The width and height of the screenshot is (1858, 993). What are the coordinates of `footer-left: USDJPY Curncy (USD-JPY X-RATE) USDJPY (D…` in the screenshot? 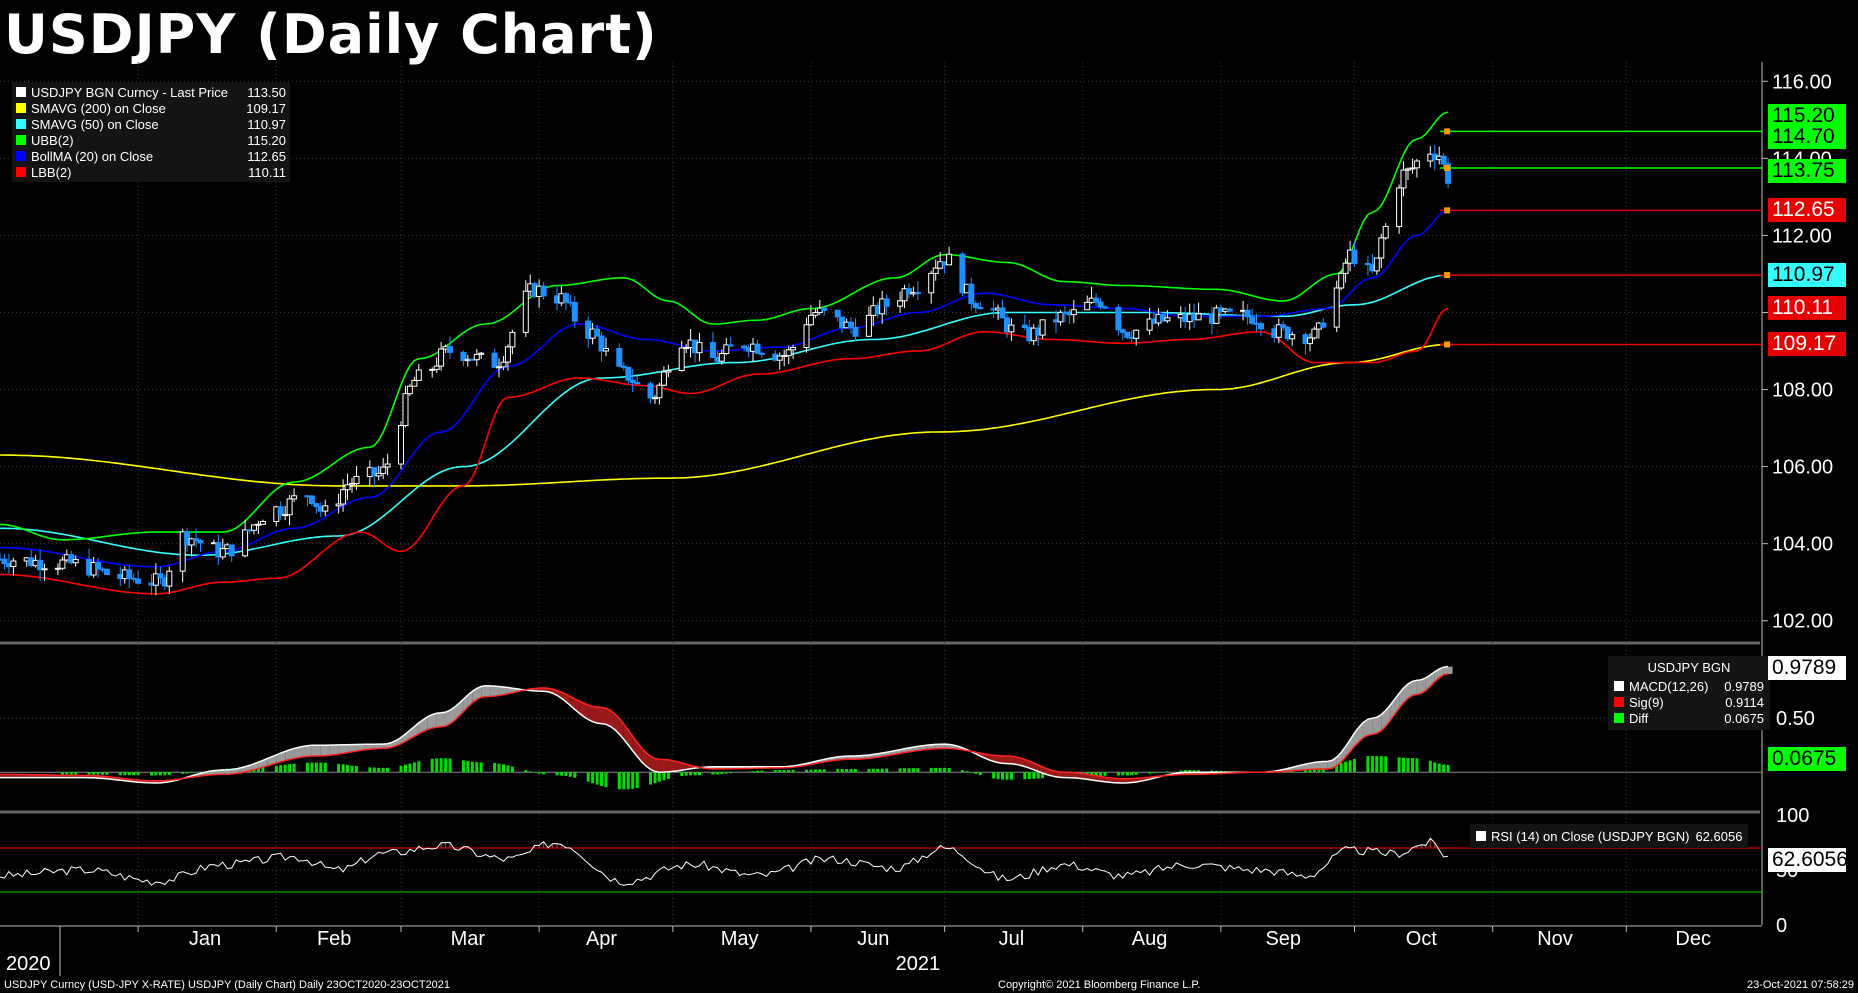 It's located at (227, 985).